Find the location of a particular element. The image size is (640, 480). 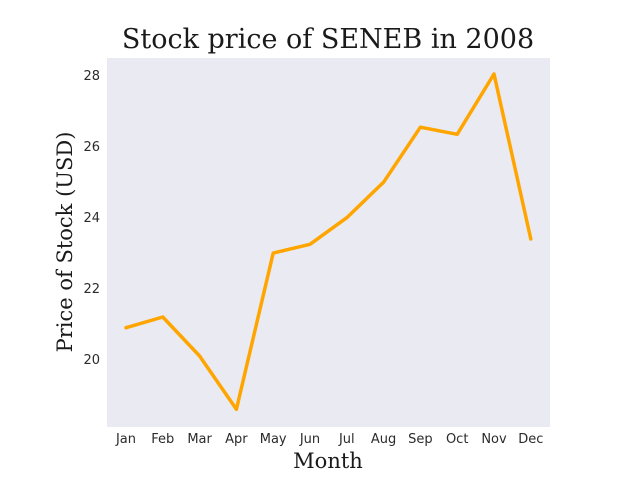

y-tick-label: 20 is located at coordinates (91, 360).